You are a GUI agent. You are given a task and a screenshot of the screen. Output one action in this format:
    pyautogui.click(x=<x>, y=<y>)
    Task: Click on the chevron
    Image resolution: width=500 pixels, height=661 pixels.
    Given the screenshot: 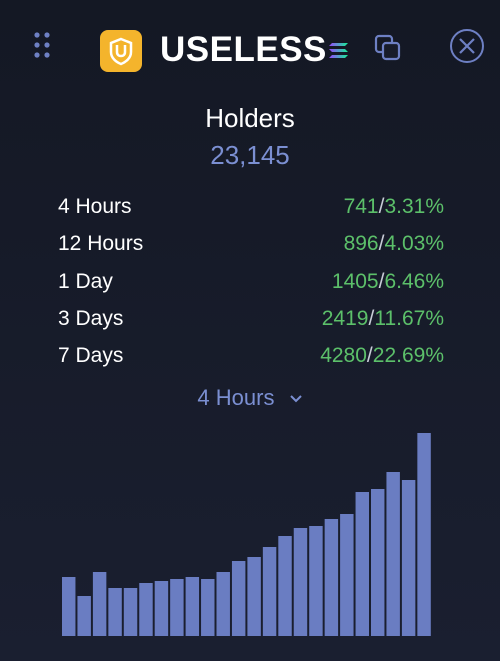 What is the action you would take?
    pyautogui.click(x=295, y=399)
    